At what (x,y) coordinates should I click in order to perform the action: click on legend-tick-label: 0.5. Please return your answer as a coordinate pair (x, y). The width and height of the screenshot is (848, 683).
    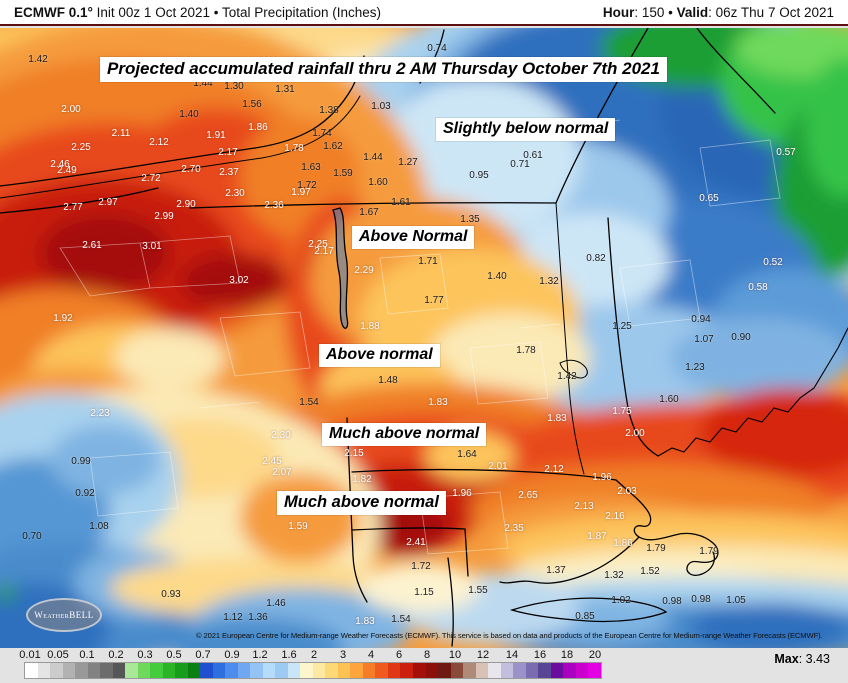
    Looking at the image, I should click on (174, 655).